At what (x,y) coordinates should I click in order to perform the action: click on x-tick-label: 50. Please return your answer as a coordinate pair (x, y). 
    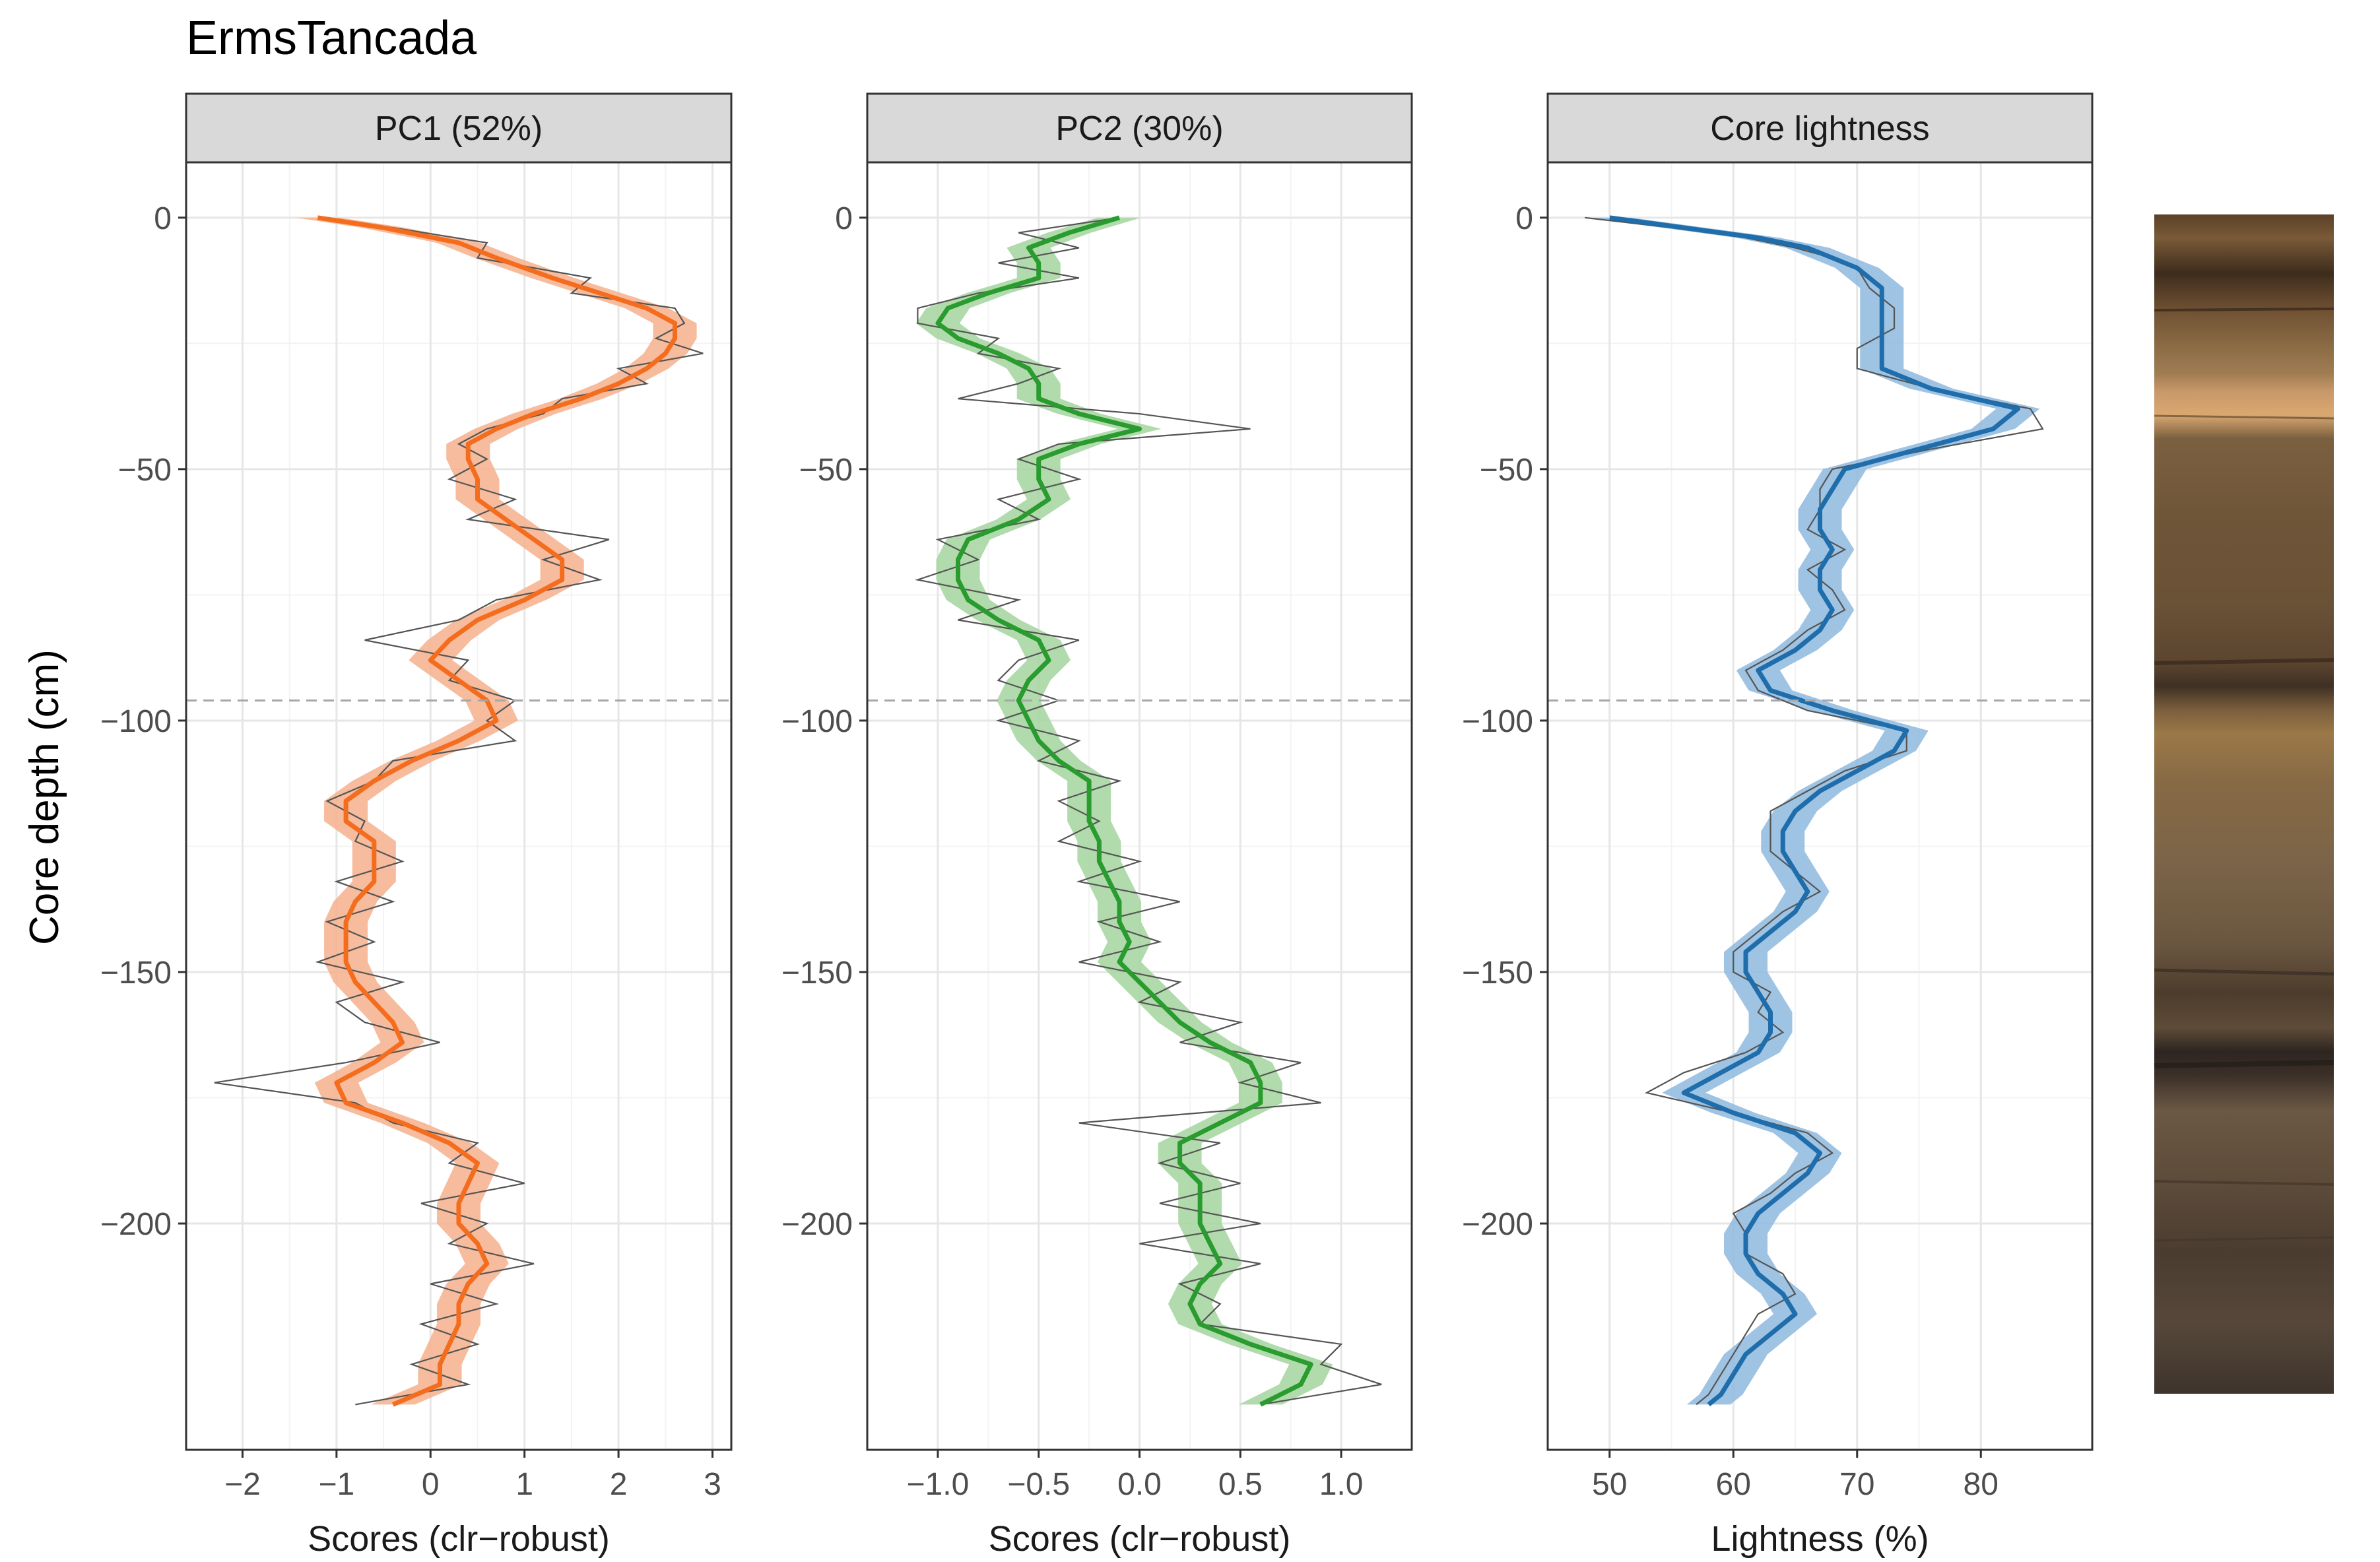
    Looking at the image, I should click on (1609, 1484).